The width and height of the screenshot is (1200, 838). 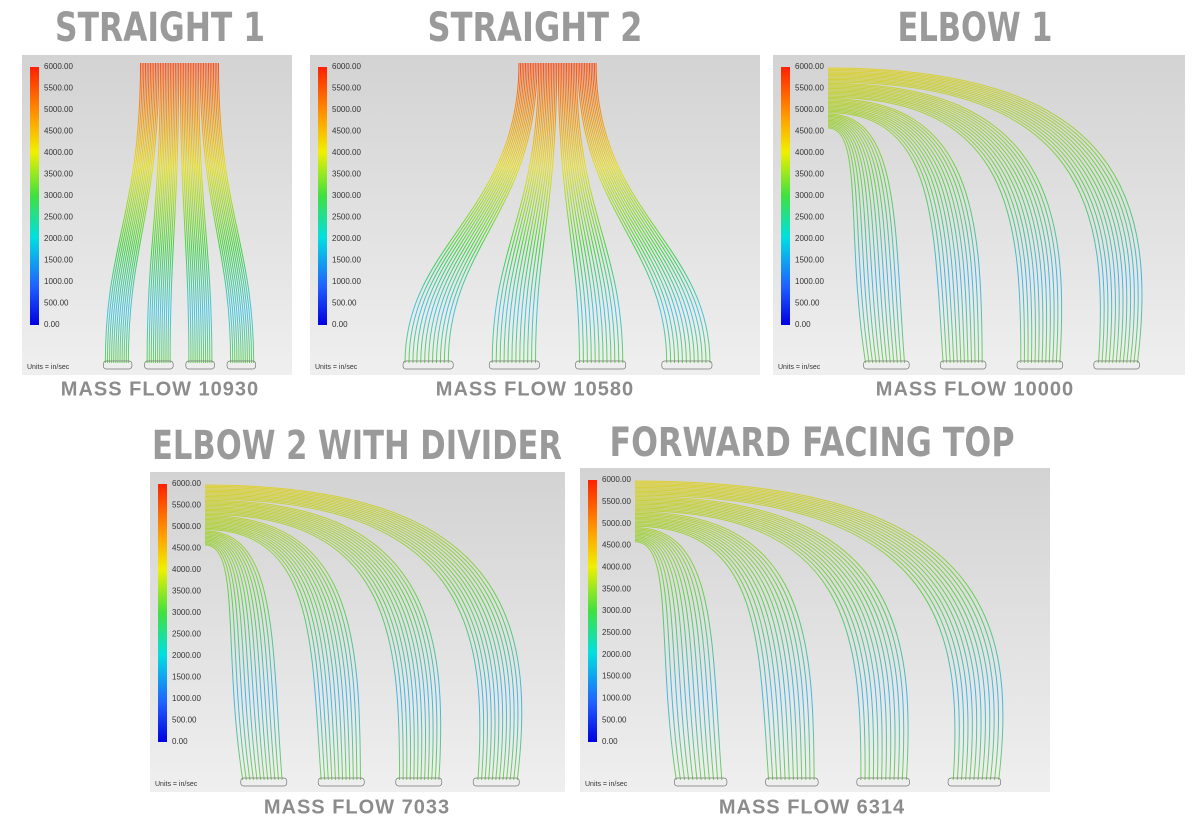 What do you see at coordinates (975, 389) in the screenshot?
I see `mass-flow-caption: MASS FLOW 10000` at bounding box center [975, 389].